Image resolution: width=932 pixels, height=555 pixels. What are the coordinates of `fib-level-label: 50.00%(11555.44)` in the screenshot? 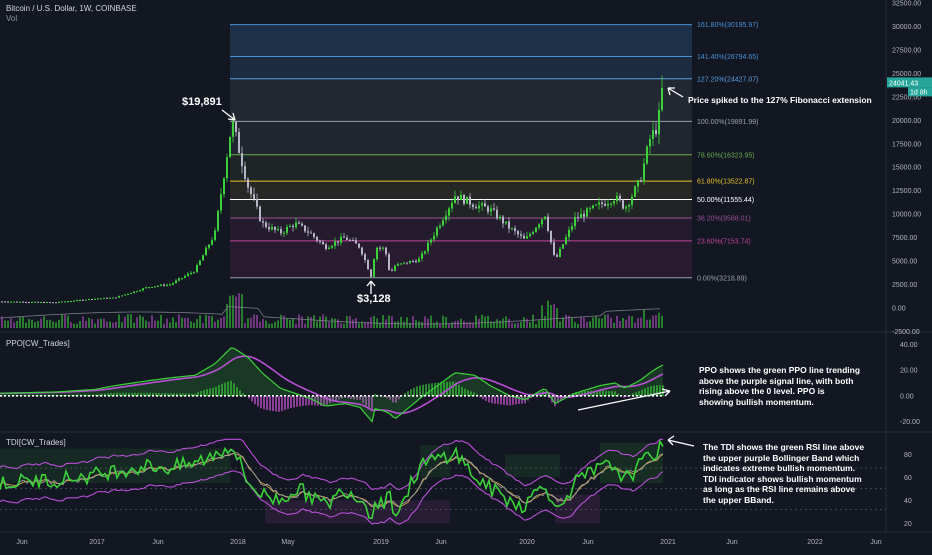 It's located at (725, 200).